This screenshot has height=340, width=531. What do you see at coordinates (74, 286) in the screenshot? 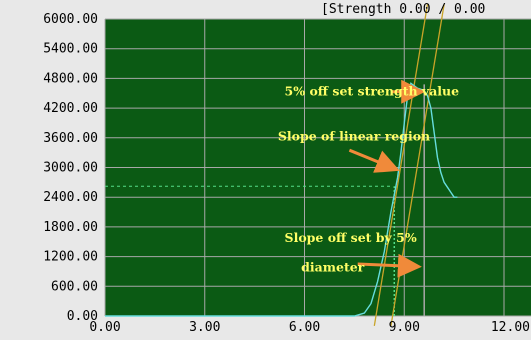
I see `y-tick-label: 600.00` at bounding box center [74, 286].